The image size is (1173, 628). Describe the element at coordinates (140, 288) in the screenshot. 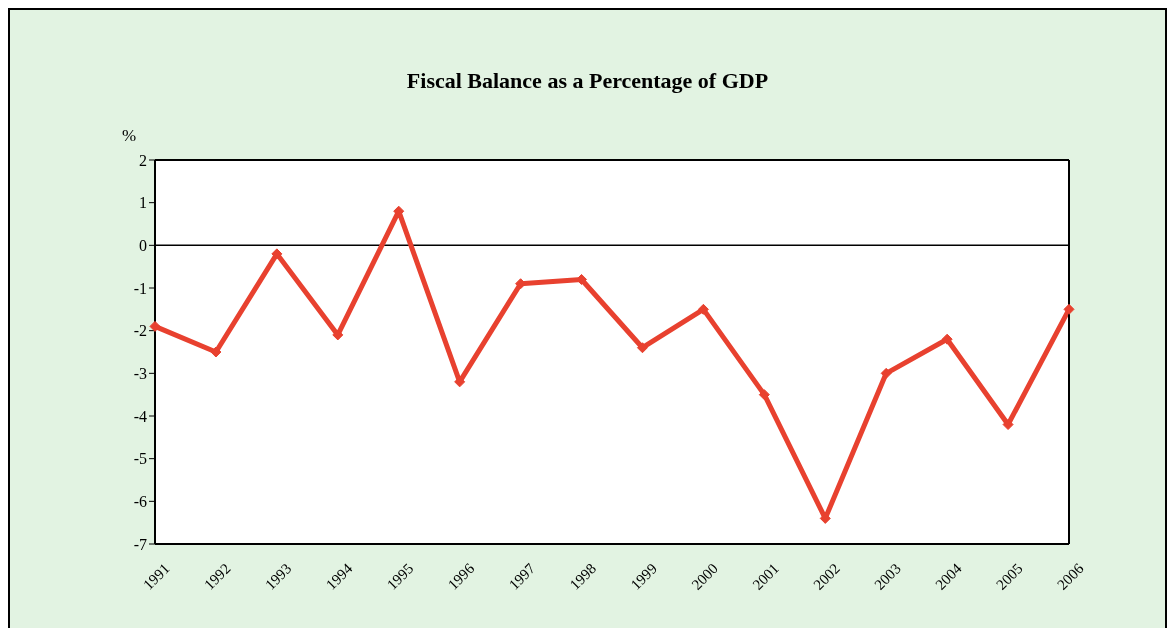

I see `y-tick-label: -1` at that location.